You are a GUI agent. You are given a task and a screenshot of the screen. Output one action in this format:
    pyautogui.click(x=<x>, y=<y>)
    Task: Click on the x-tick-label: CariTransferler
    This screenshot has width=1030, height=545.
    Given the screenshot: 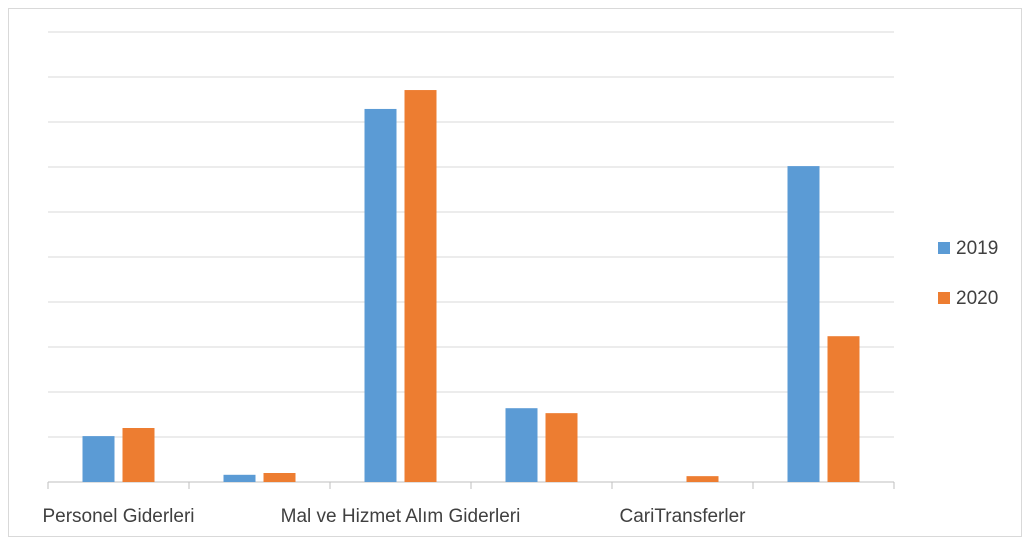 What is the action you would take?
    pyautogui.click(x=683, y=516)
    